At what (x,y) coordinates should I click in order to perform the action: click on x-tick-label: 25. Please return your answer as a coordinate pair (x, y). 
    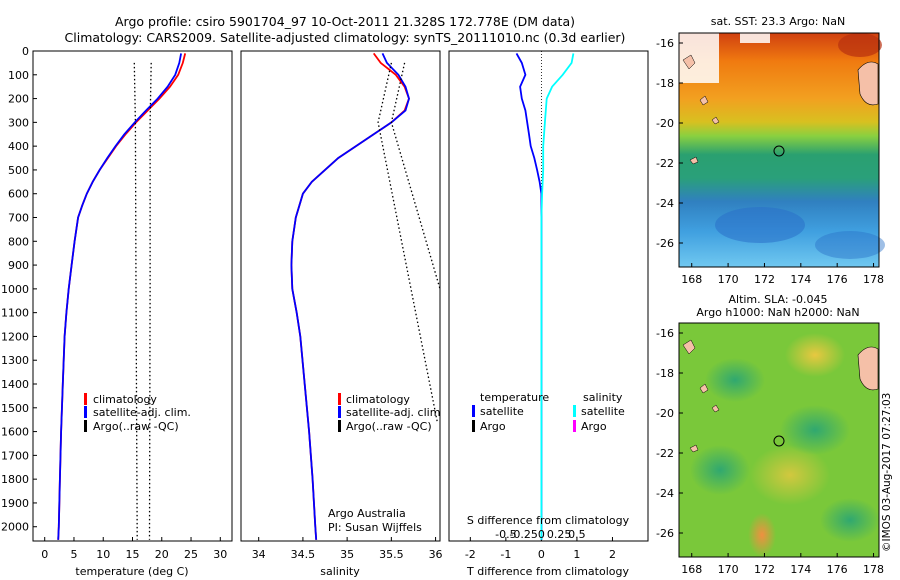
    Looking at the image, I should click on (191, 554).